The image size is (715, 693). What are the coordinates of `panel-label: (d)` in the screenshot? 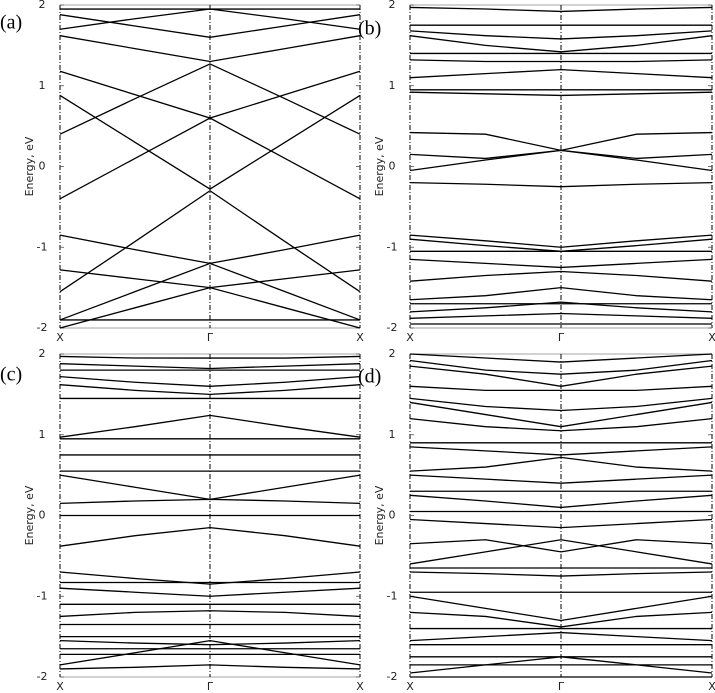 It's located at (369, 377).